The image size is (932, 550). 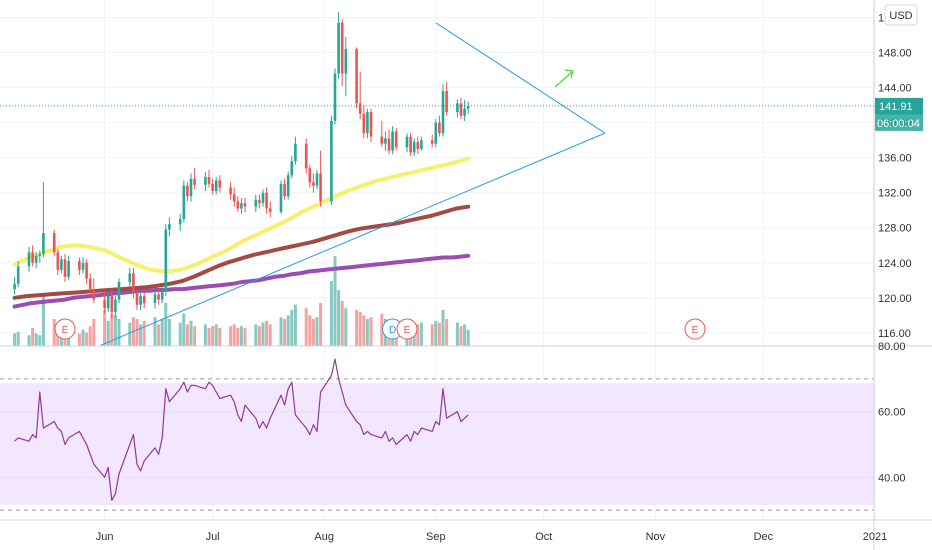 What do you see at coordinates (895, 229) in the screenshot?
I see `price-tick-label: 128.00` at bounding box center [895, 229].